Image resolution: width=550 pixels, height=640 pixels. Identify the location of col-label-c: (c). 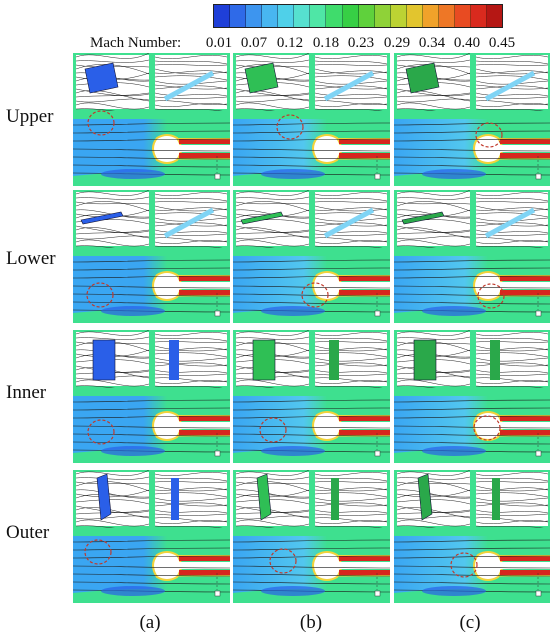
(470, 622).